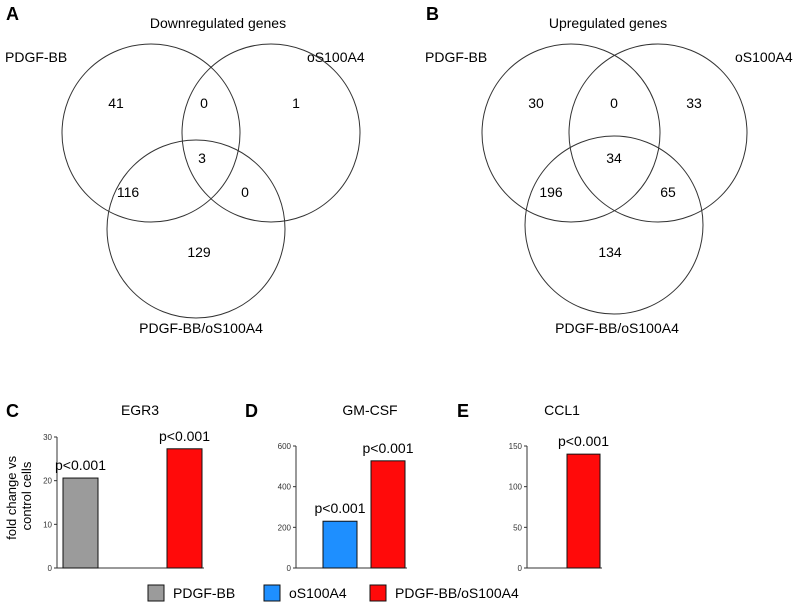  Describe the element at coordinates (562, 410) in the screenshot. I see `chart-title: CCL1` at that location.